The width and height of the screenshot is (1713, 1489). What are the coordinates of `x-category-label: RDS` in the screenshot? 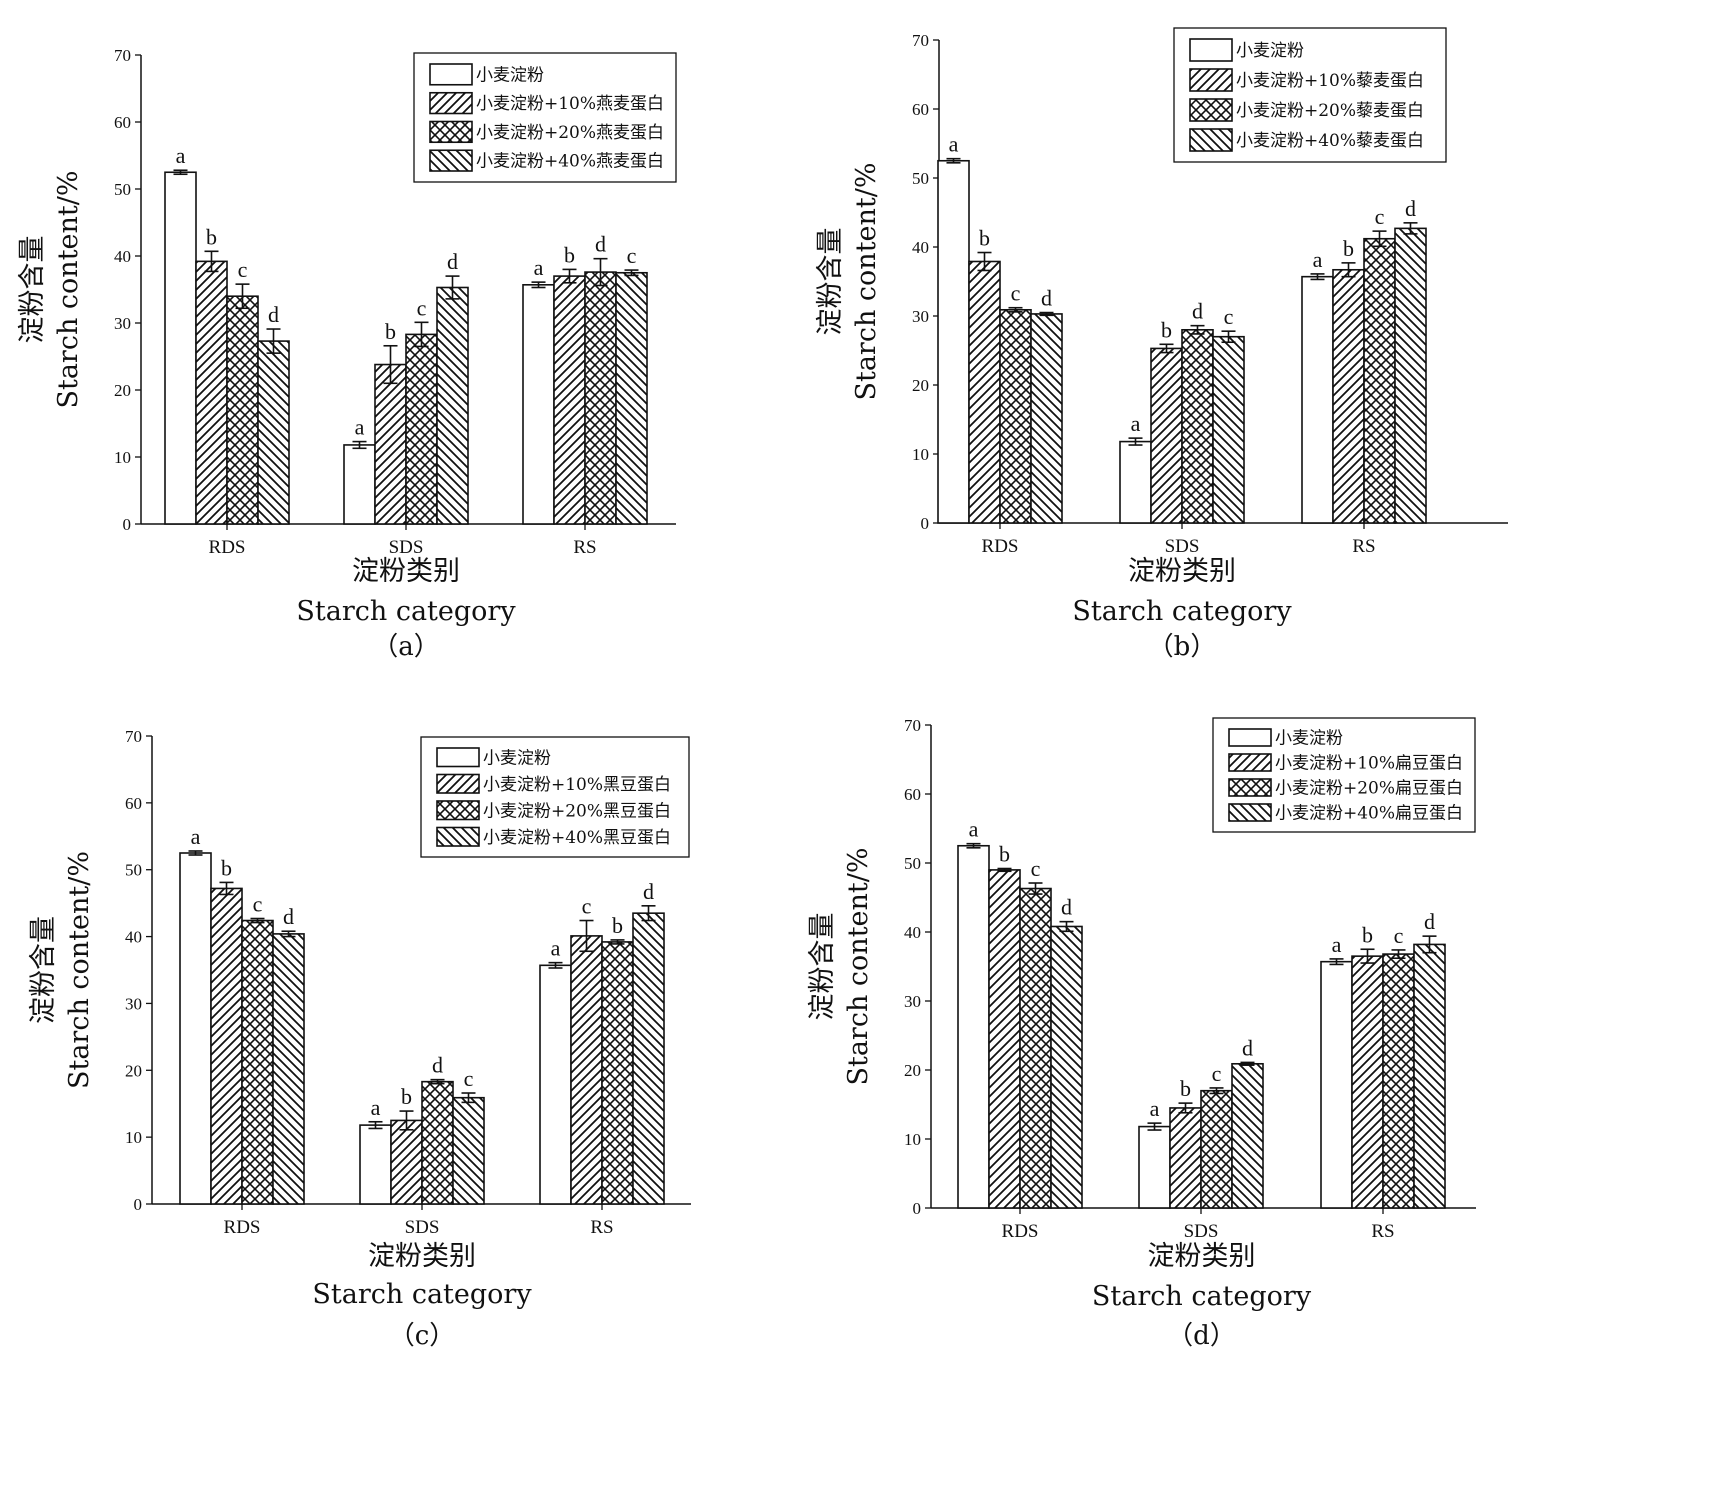 It's located at (1020, 1231).